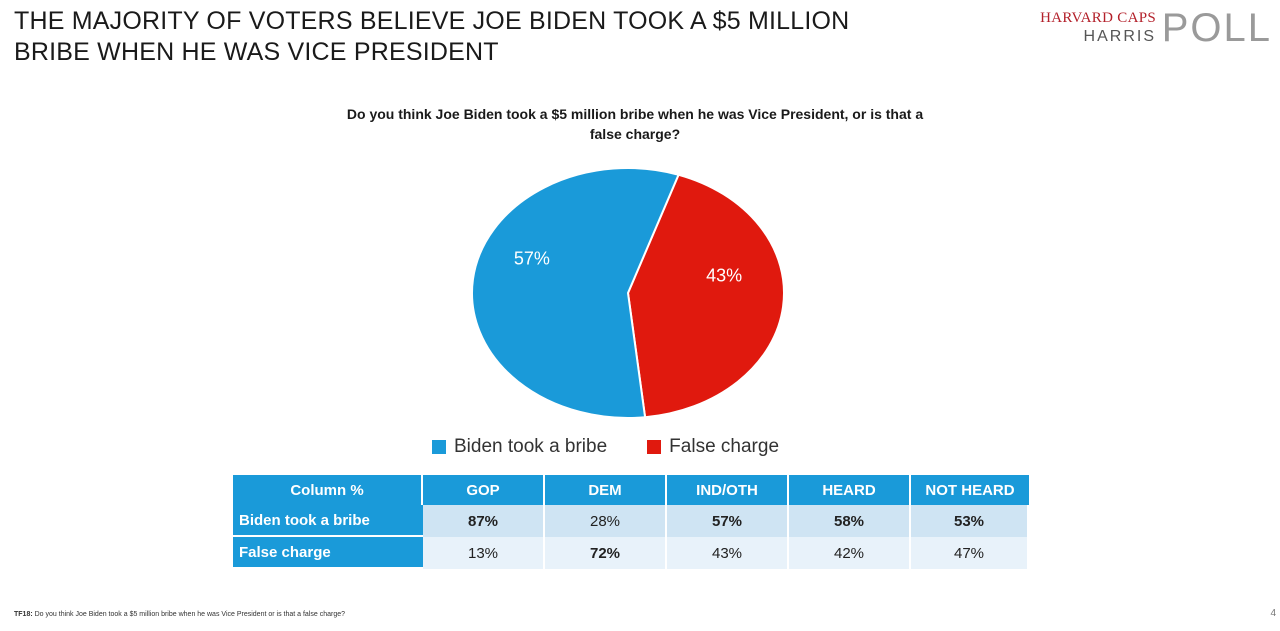 Image resolution: width=1280 pixels, height=631 pixels. I want to click on pie-slice-bribe-label: 57%, so click(532, 258).